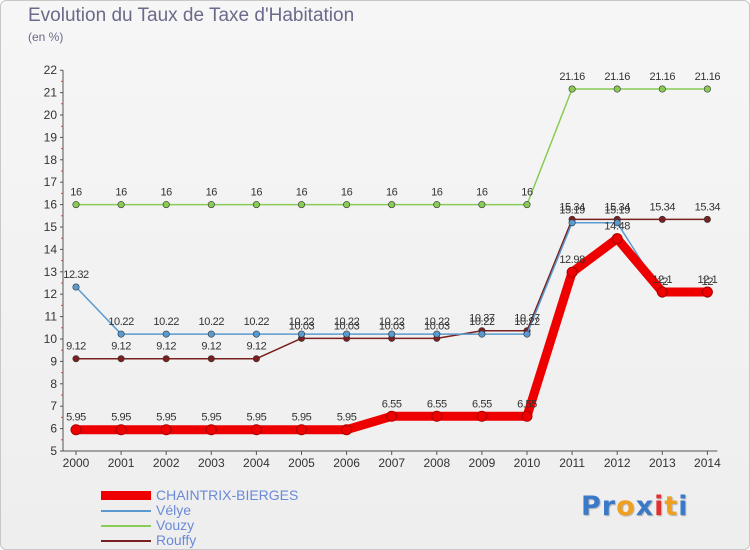  Describe the element at coordinates (617, 211) in the screenshot. I see `data-label-1: 15.19` at that location.